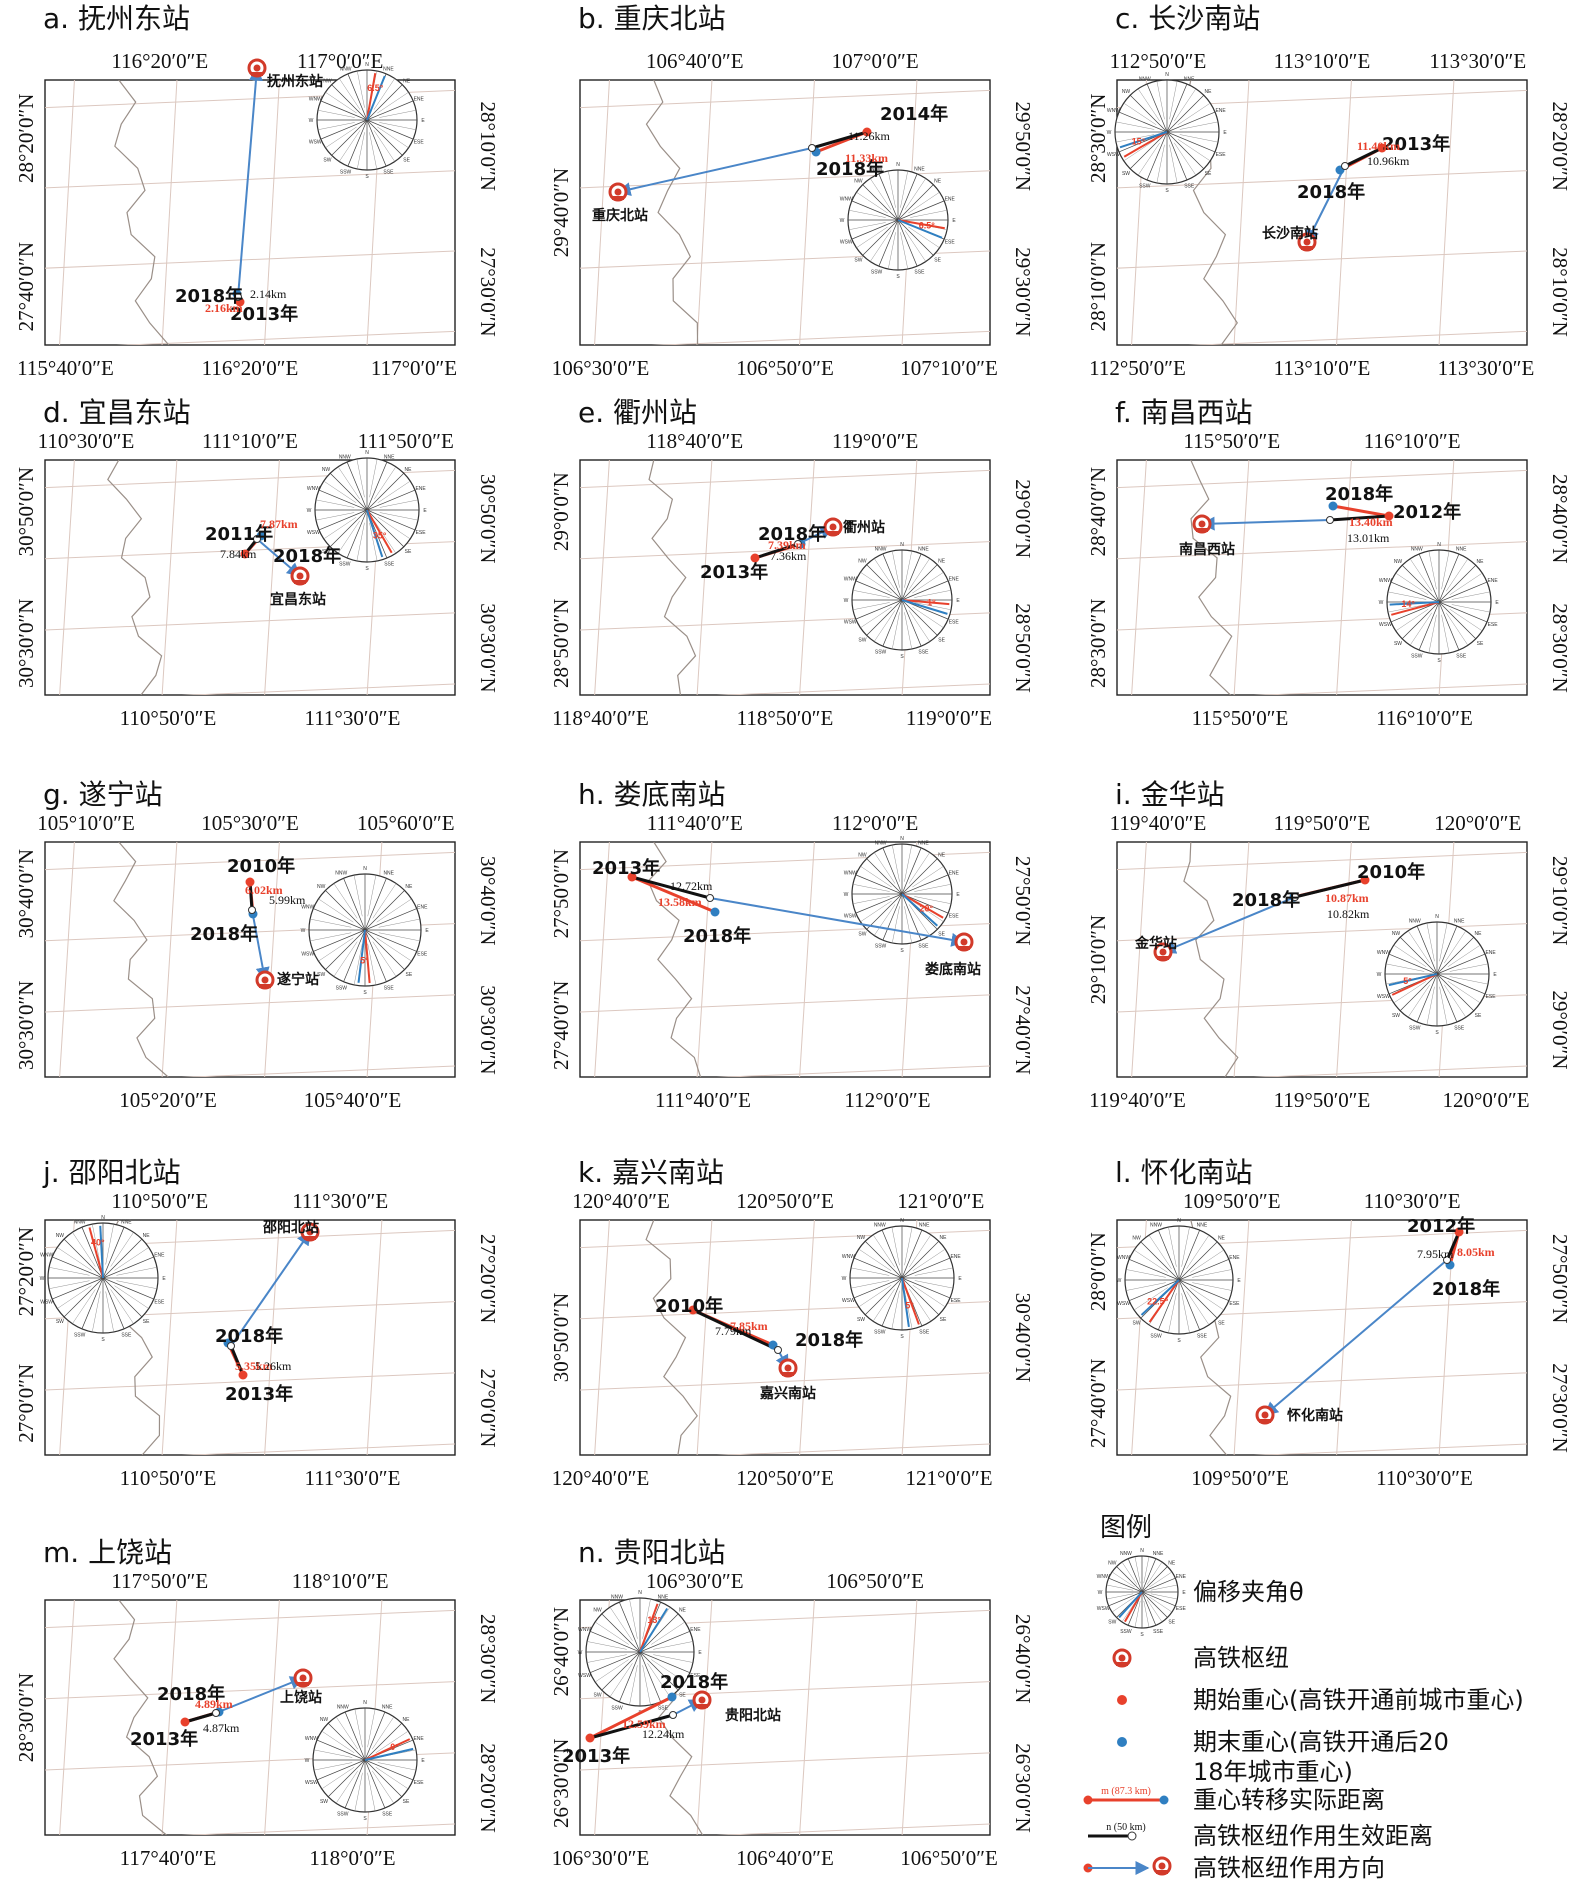  What do you see at coordinates (1495, 975) in the screenshot?
I see `compass-direction-label: E` at bounding box center [1495, 975].